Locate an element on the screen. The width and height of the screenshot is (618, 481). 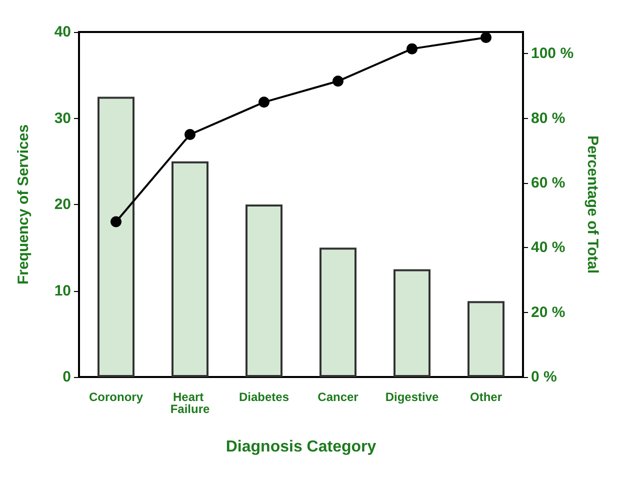
x-tick-label: Cancer is located at coordinates (338, 397).